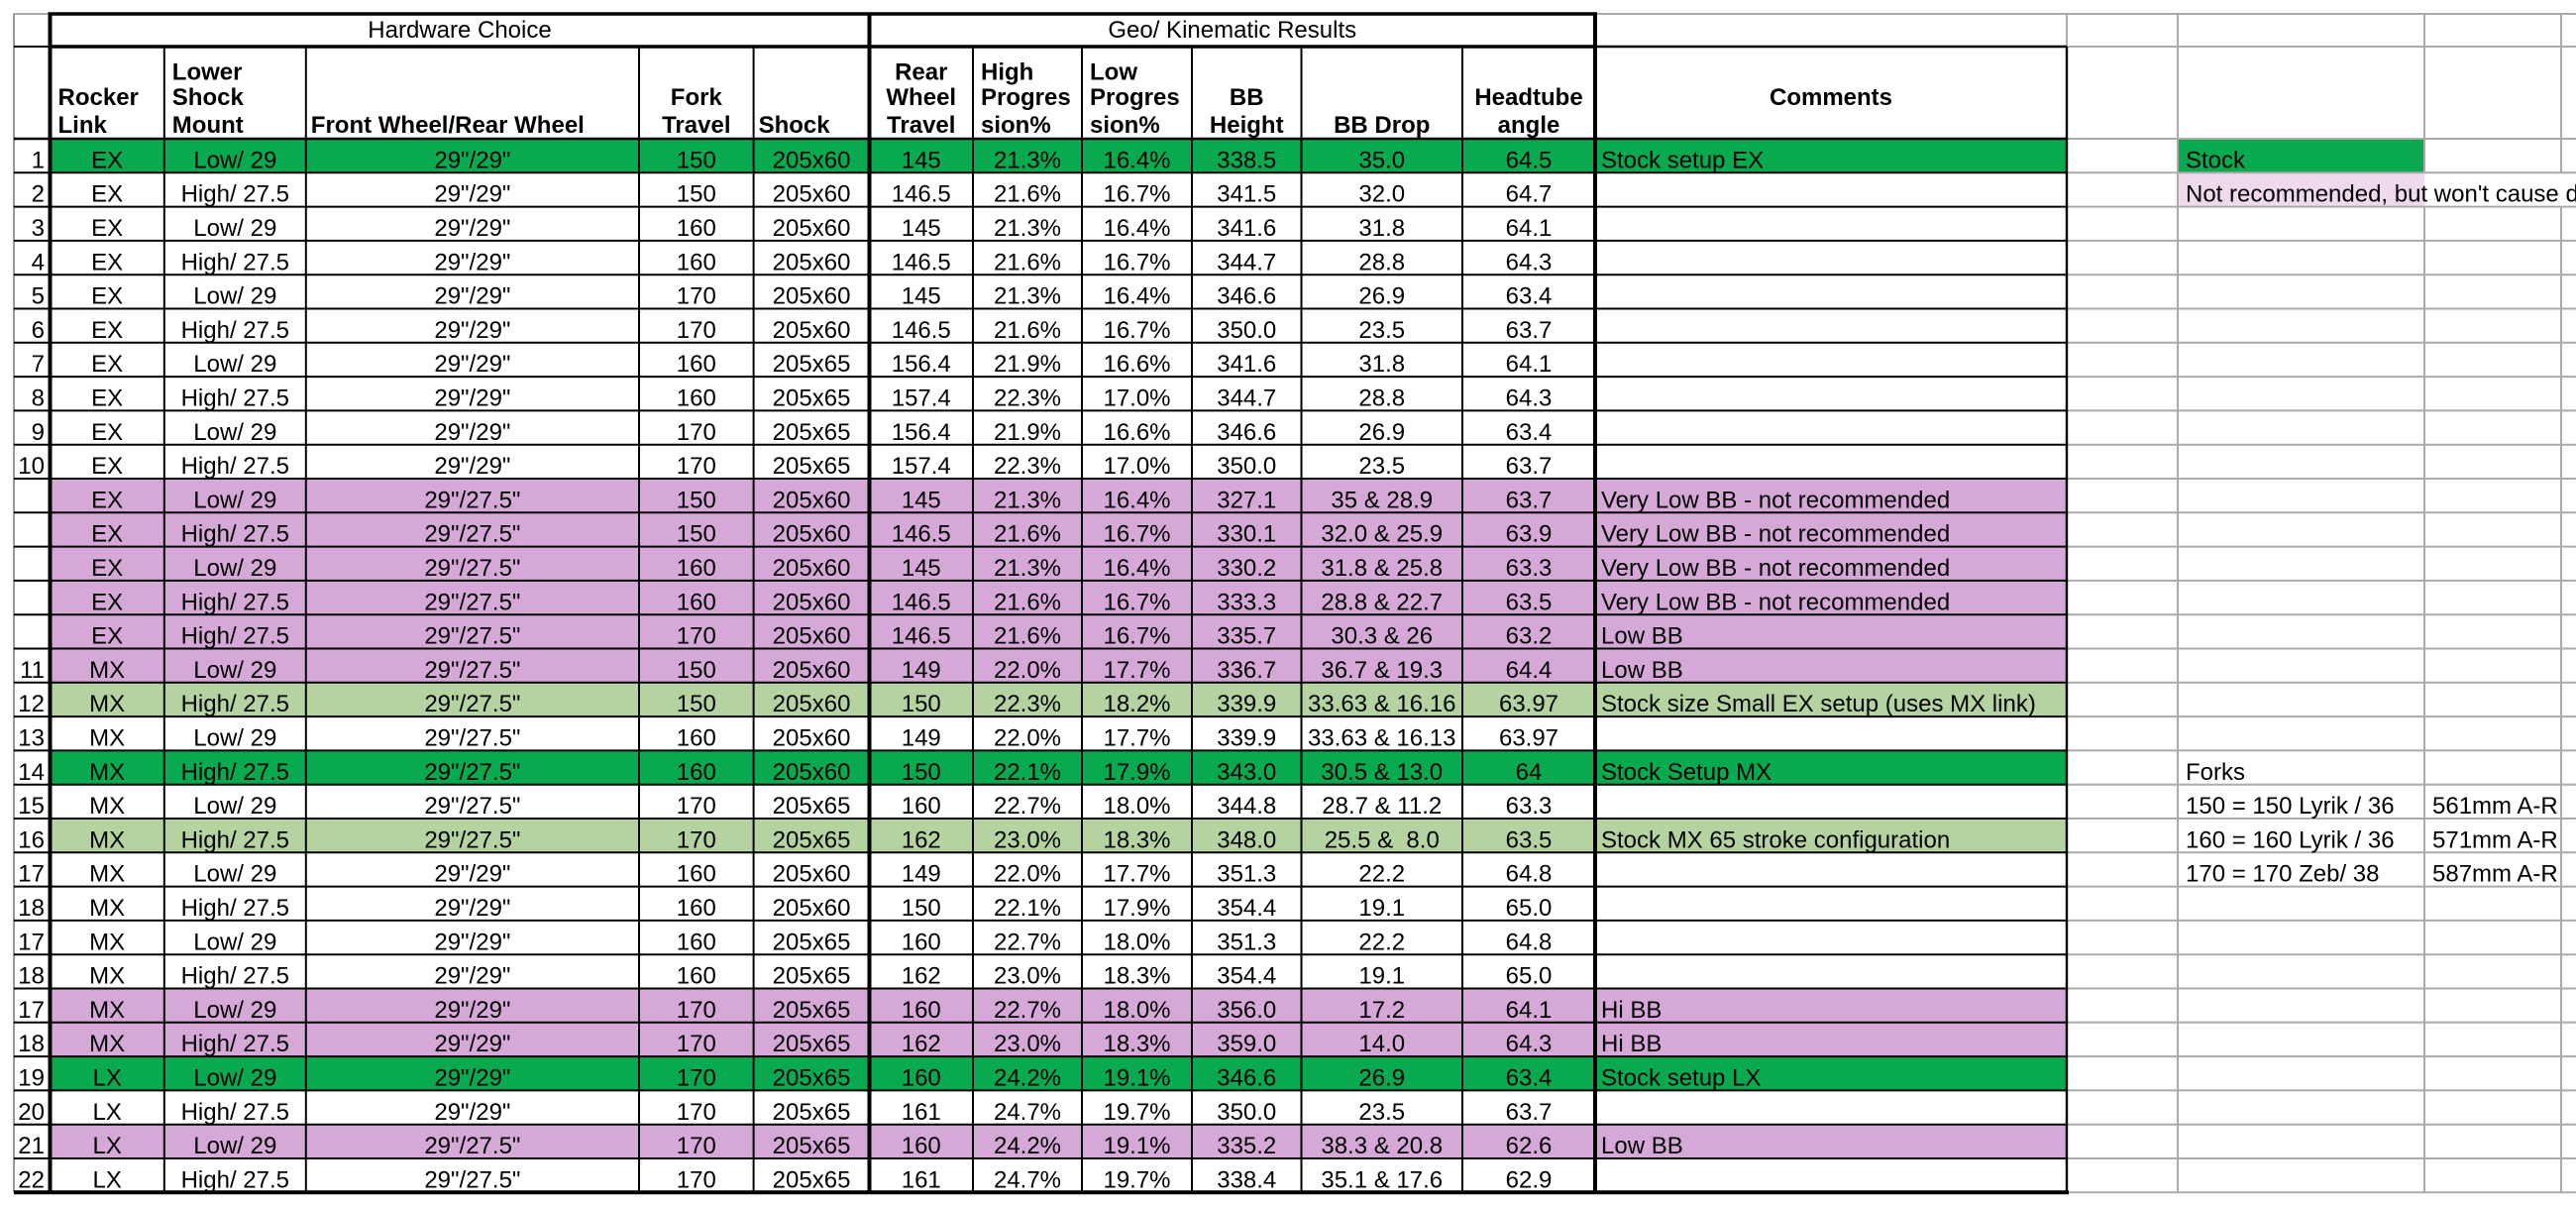  Describe the element at coordinates (1113, 72) in the screenshot. I see `svg-text: Low` at that location.